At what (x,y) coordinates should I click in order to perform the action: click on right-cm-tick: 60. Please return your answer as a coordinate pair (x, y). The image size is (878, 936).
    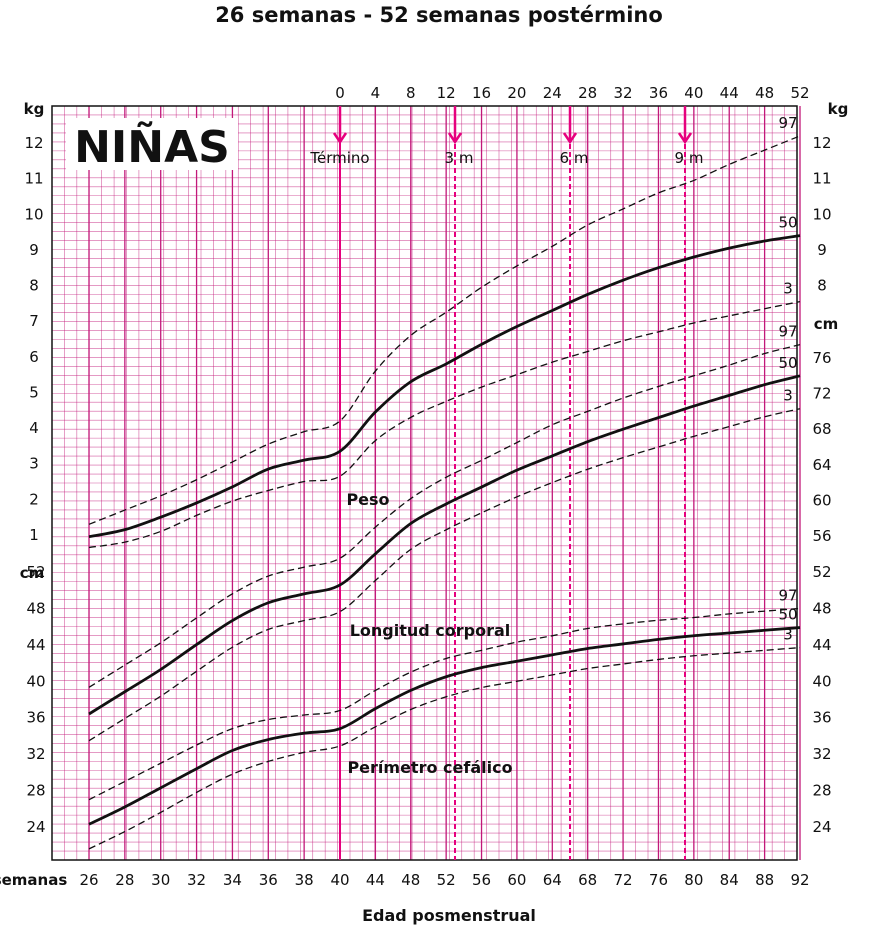
    Looking at the image, I should click on (821, 500).